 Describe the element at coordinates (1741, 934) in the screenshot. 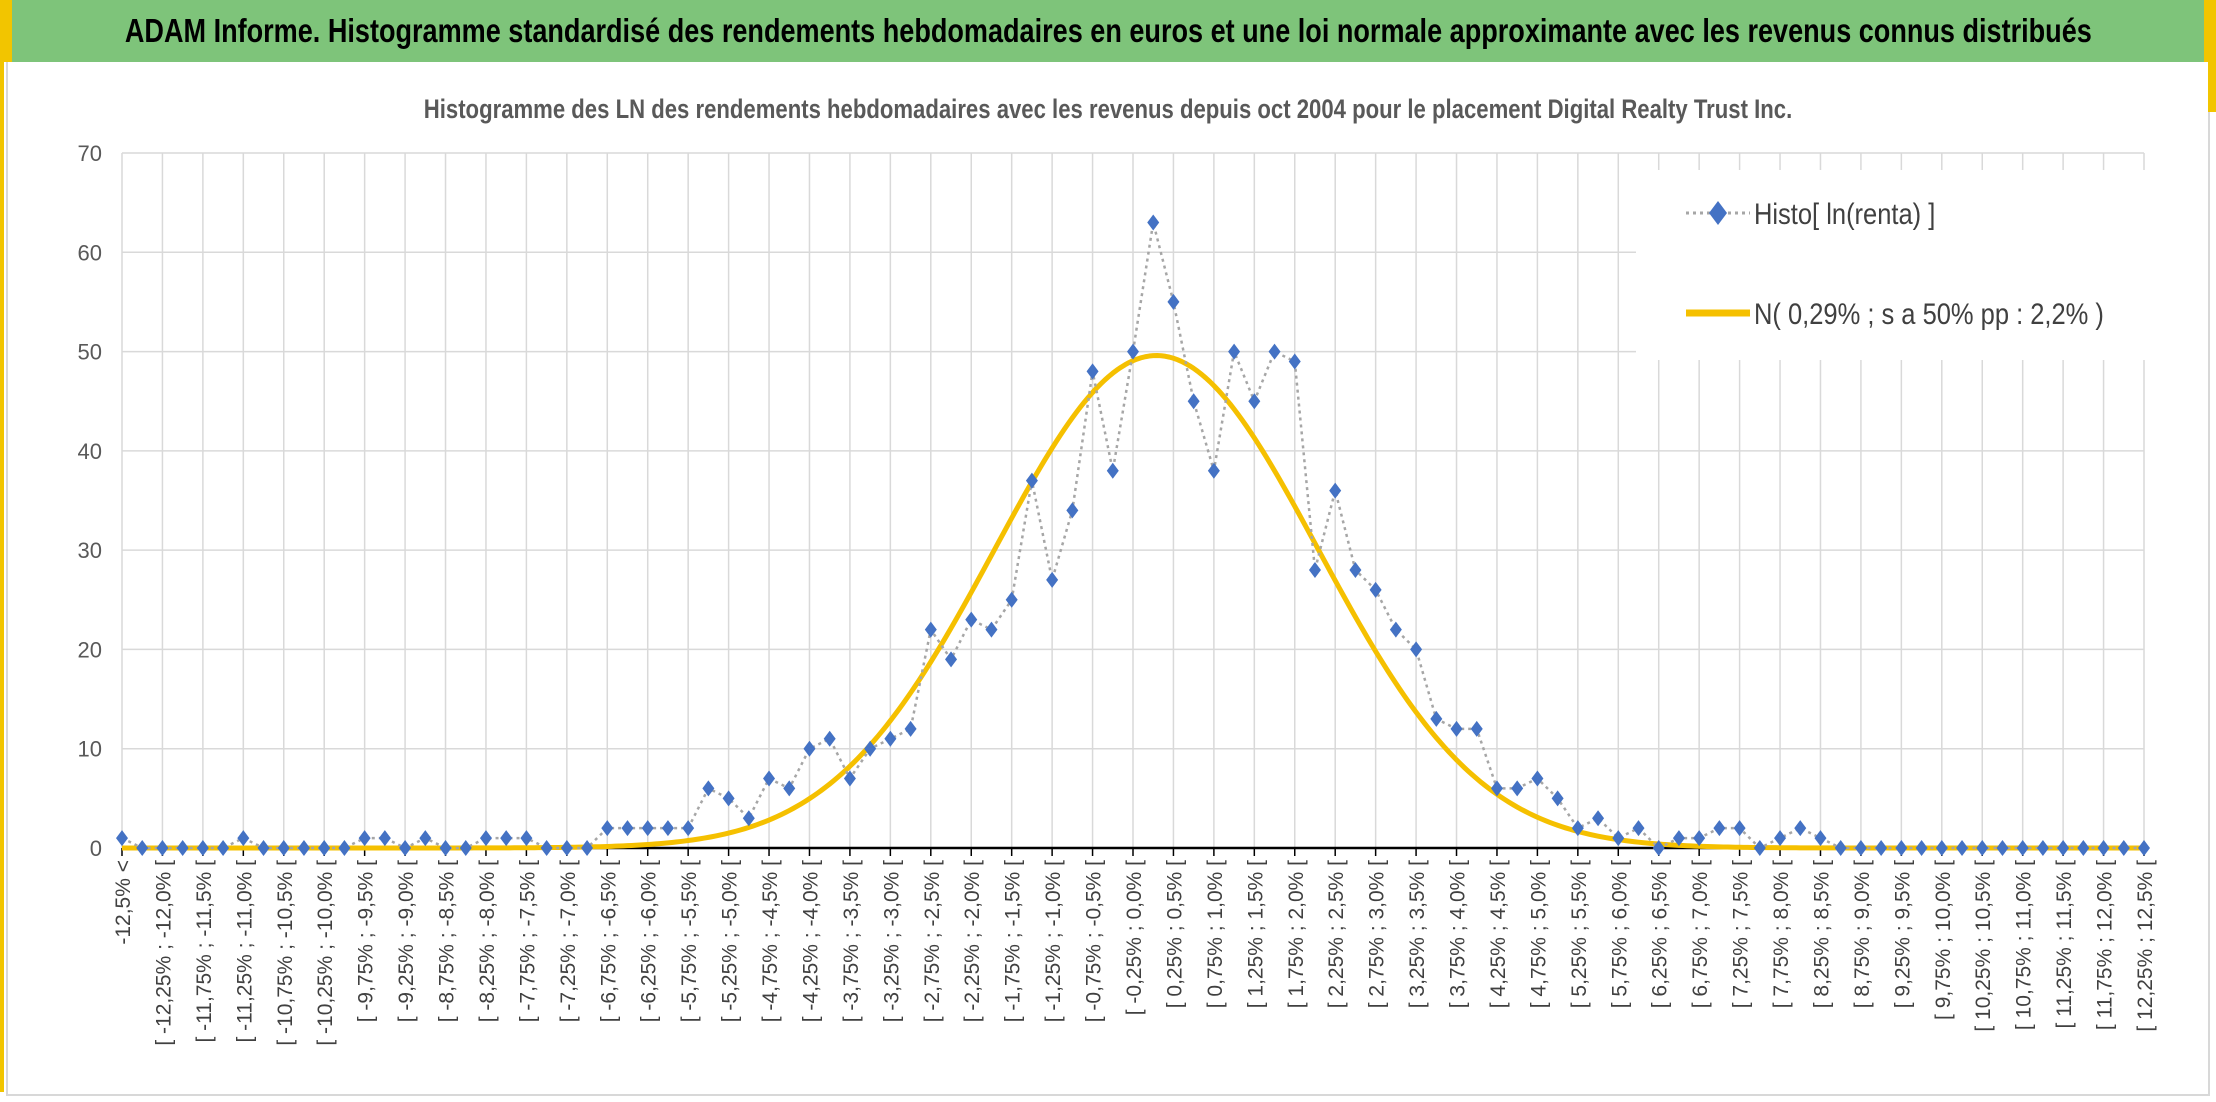

I see `x-tick-label: [ 7,25% ; 7,5% [` at that location.